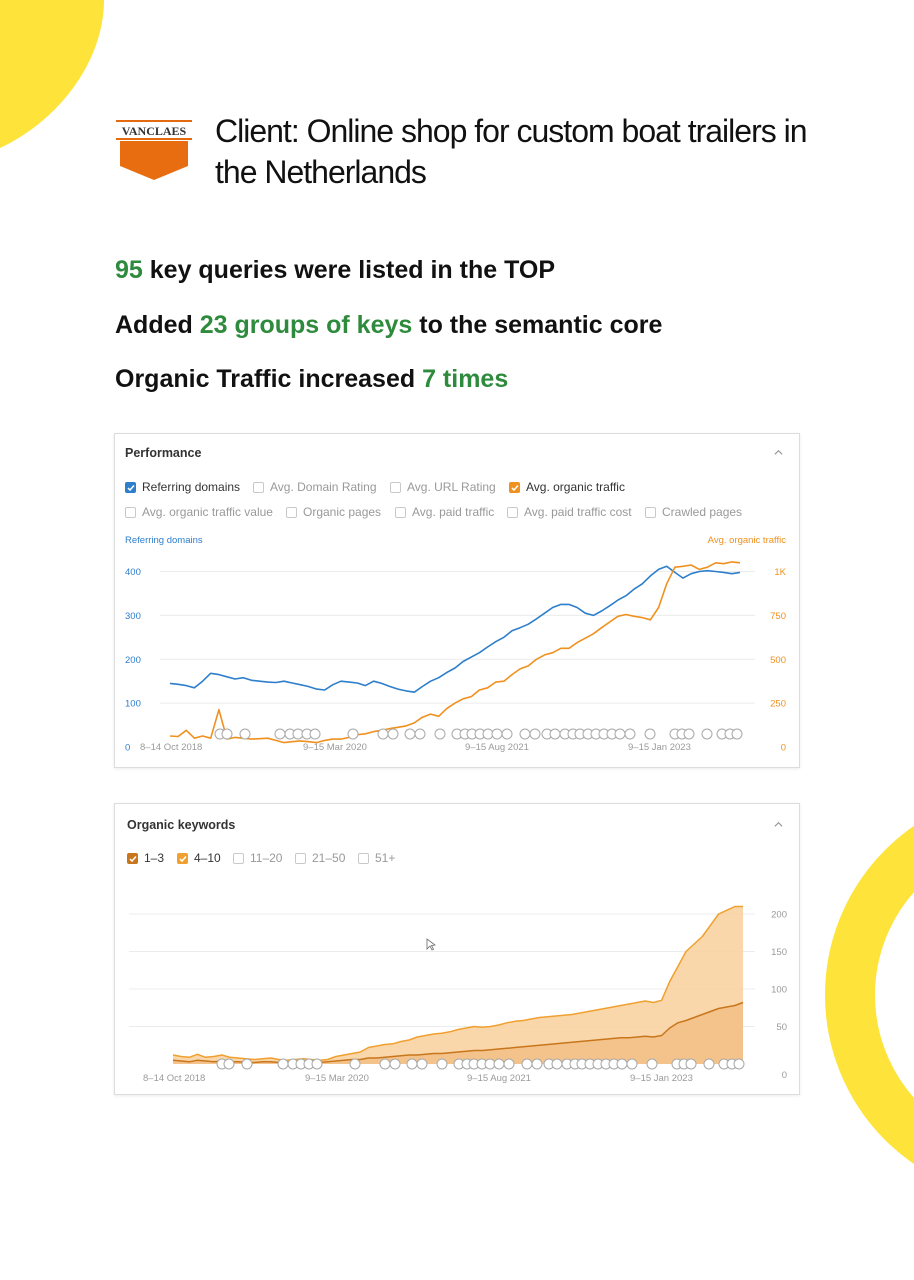 The width and height of the screenshot is (914, 1280). Describe the element at coordinates (455, 629) in the screenshot. I see `series-line-referring-domains` at that location.